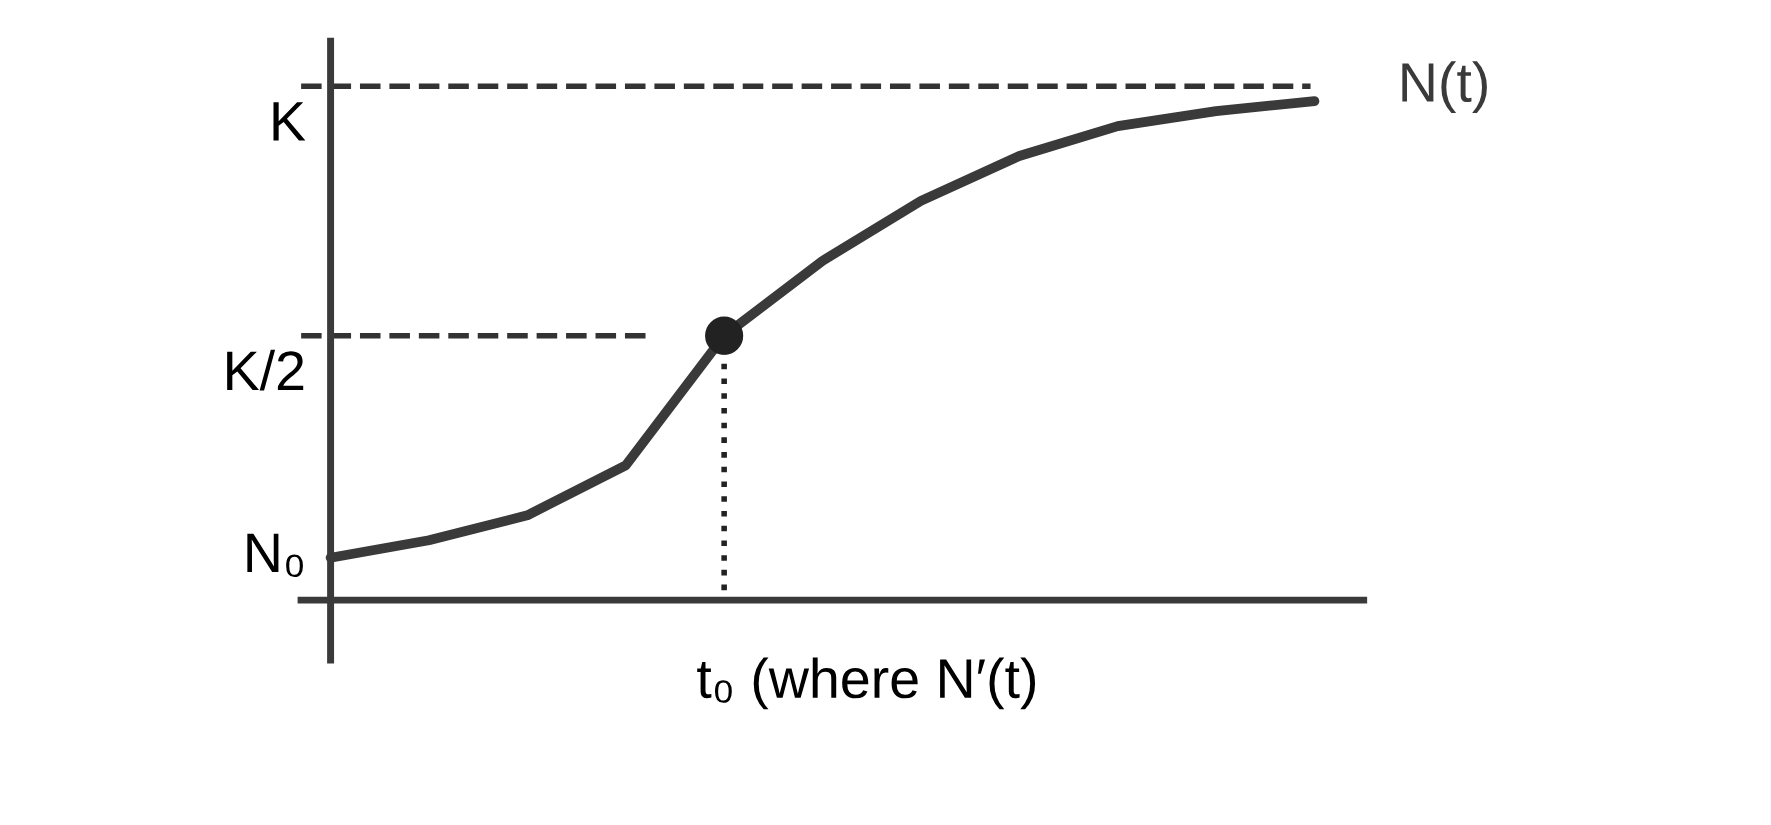  What do you see at coordinates (866, 683) in the screenshot?
I see `text: t₀ (where N′(t)` at bounding box center [866, 683].